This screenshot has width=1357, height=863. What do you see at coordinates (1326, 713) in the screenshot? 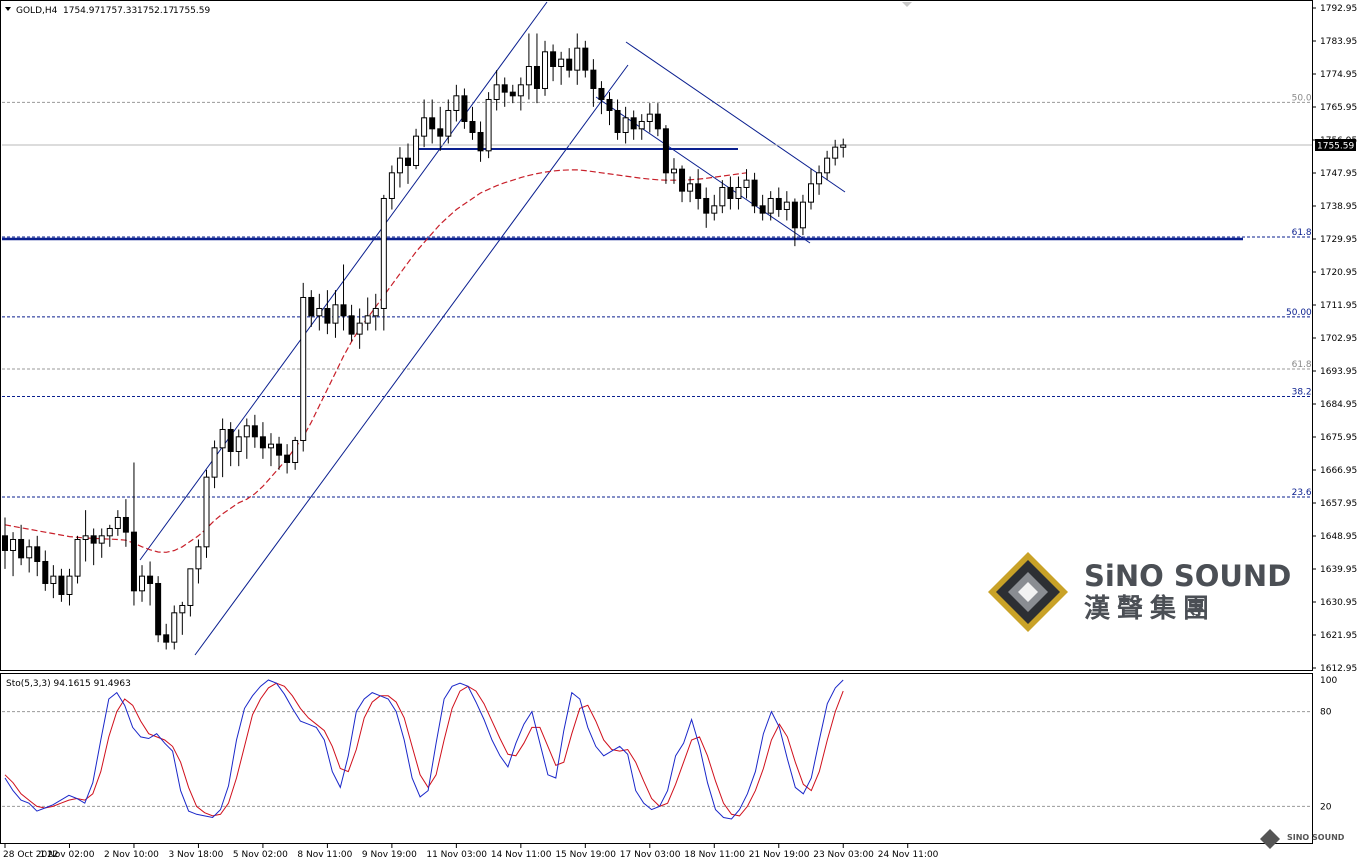
I see `stoch-level-label: 80` at bounding box center [1326, 713].